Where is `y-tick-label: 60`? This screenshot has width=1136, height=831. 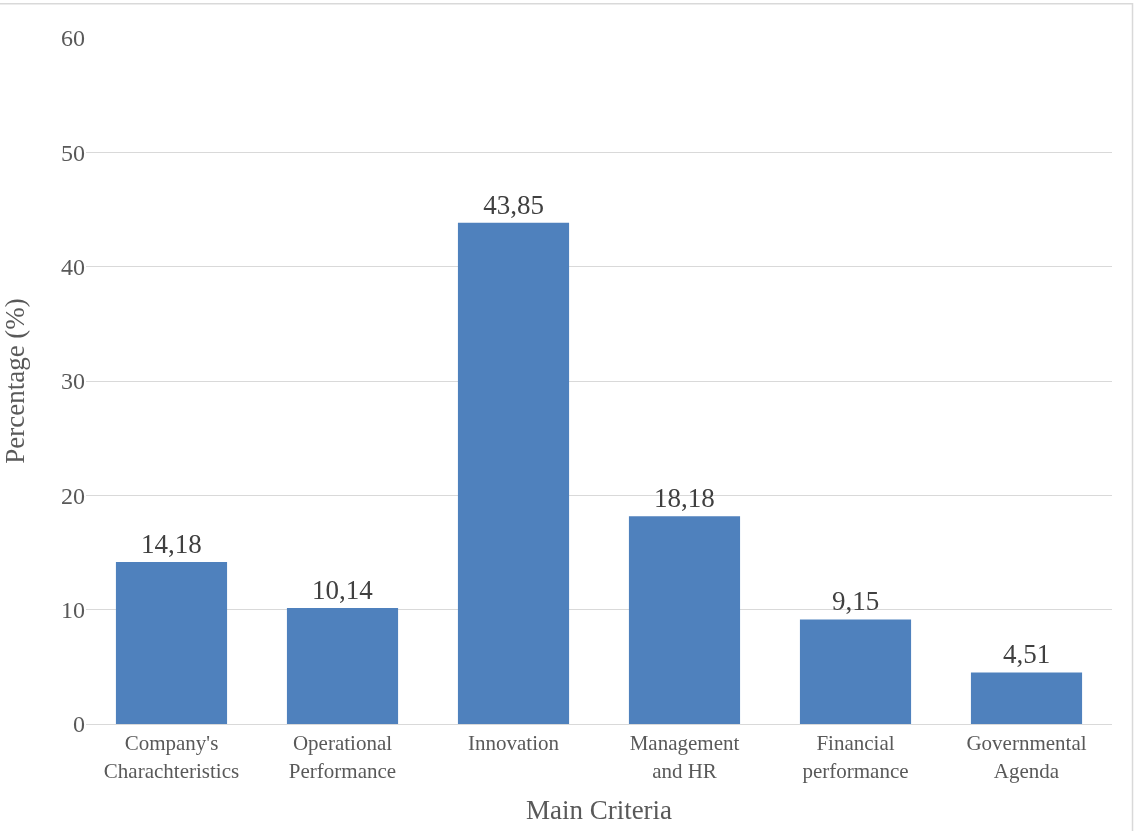
y-tick-label: 60 is located at coordinates (73, 38).